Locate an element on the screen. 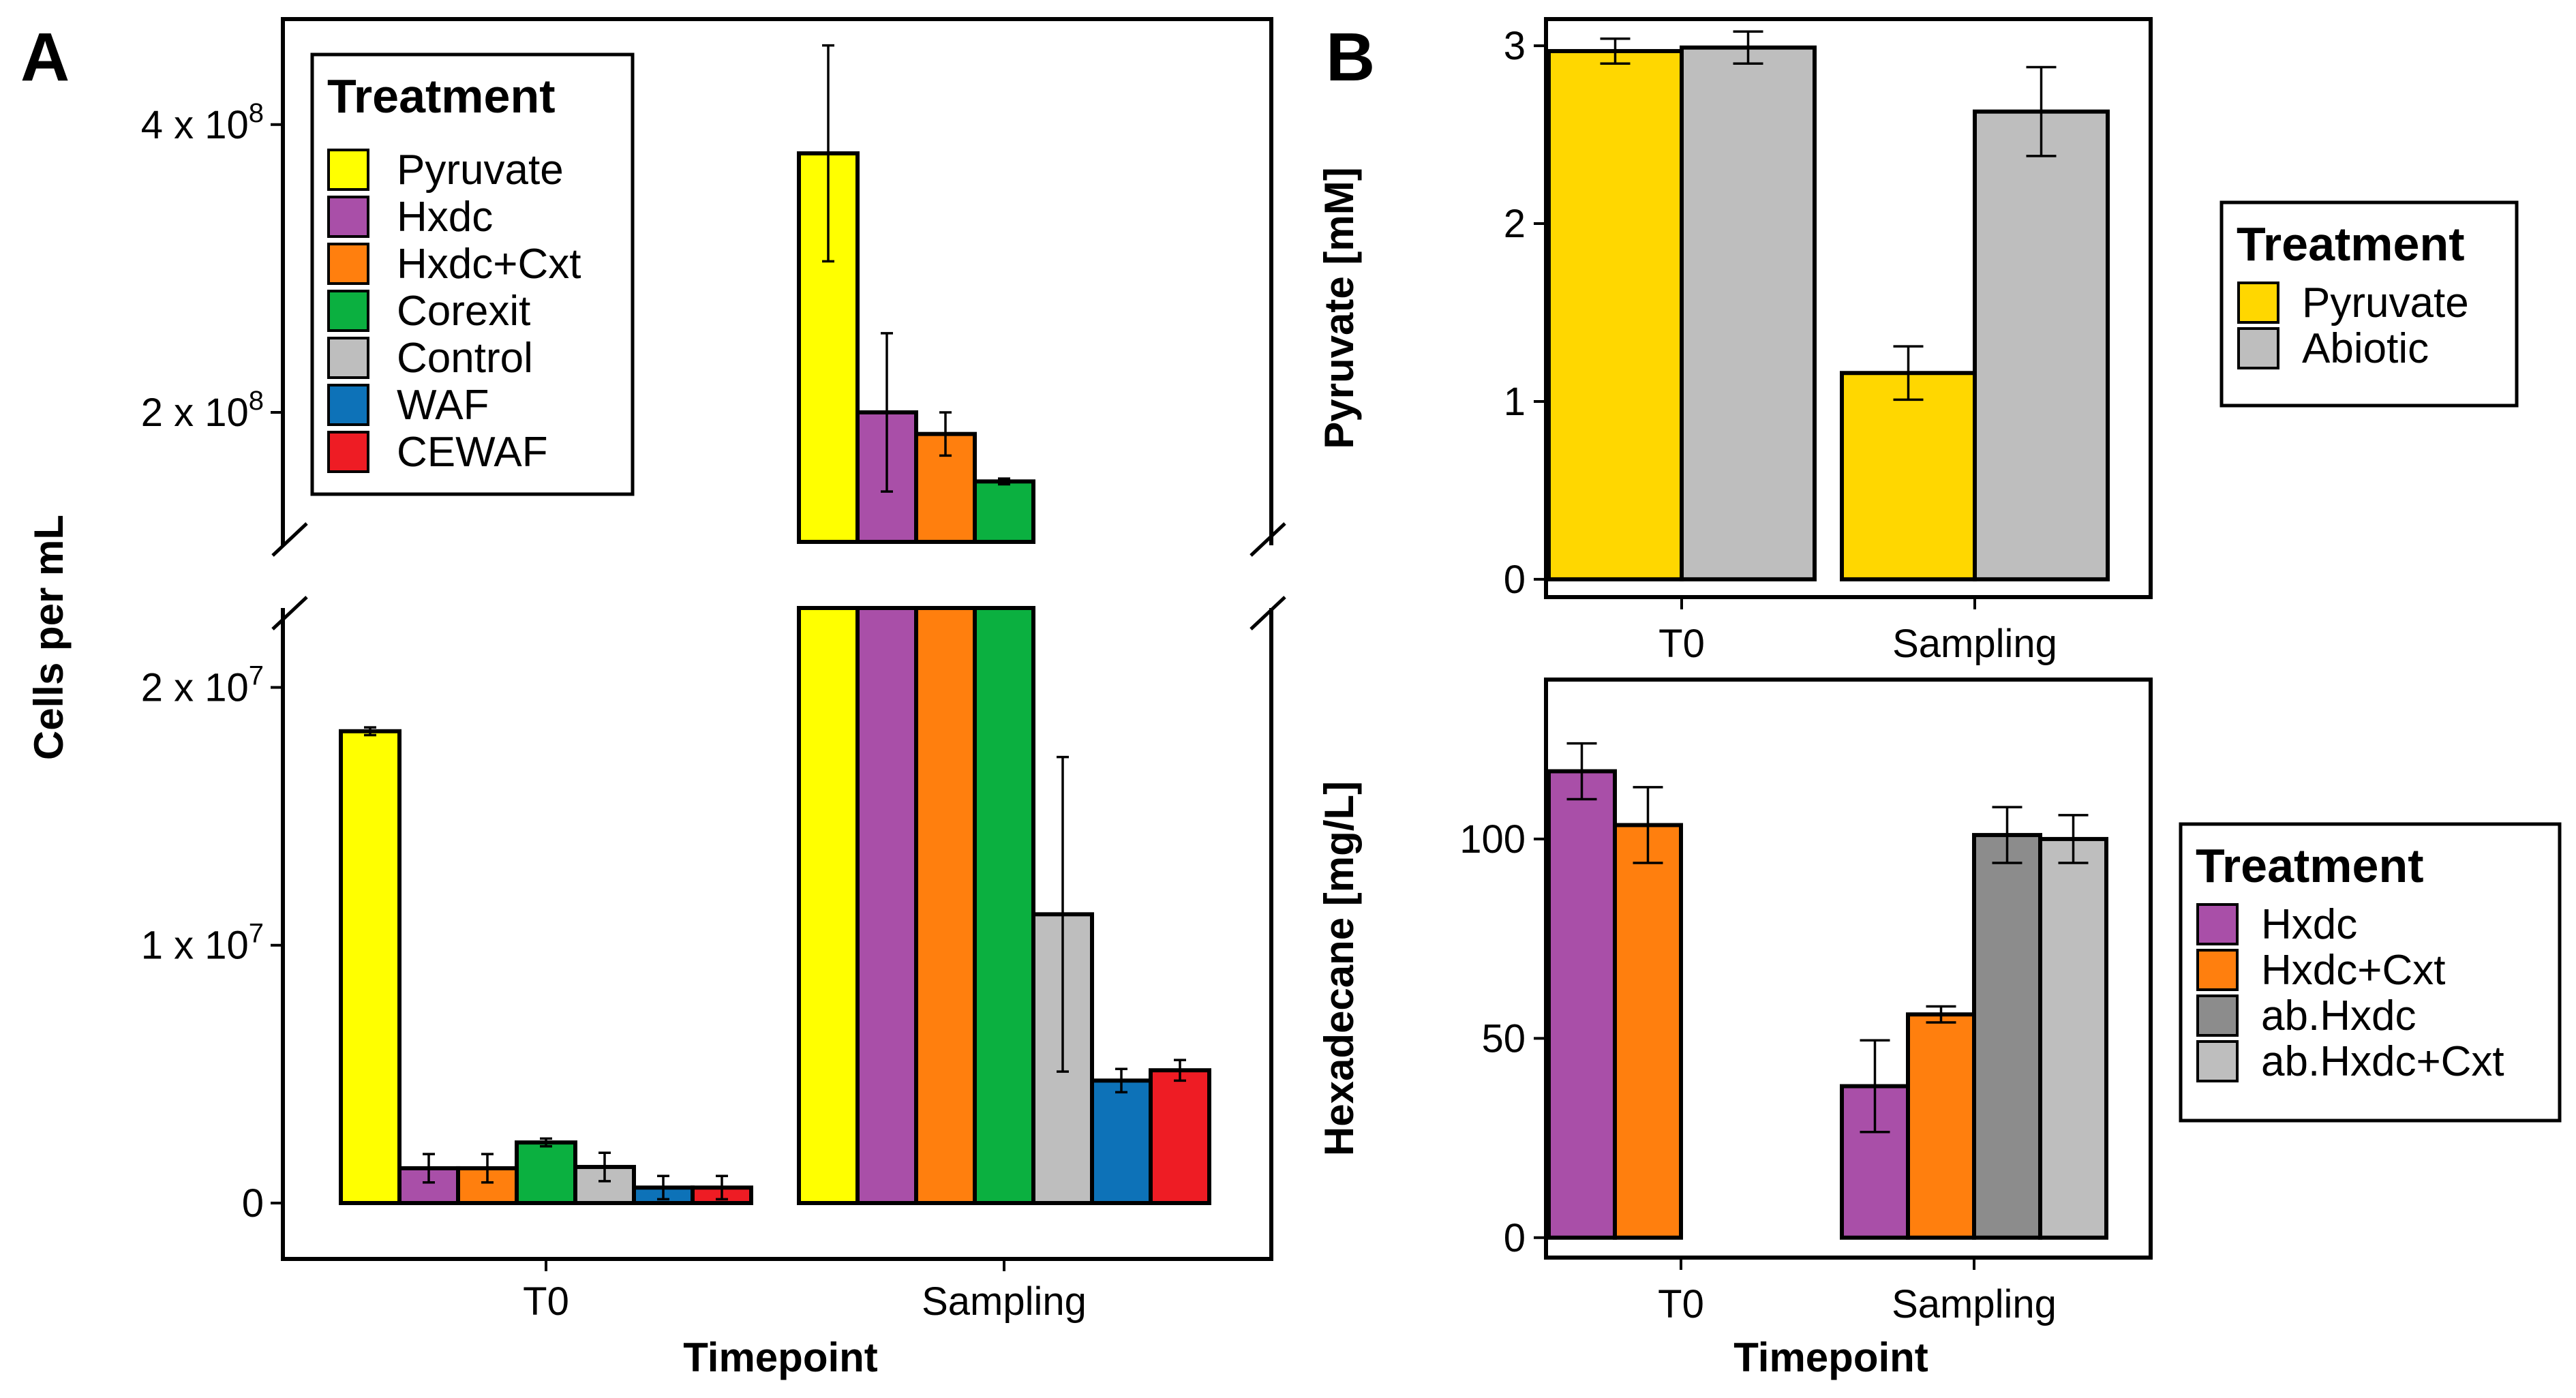 The height and width of the screenshot is (1398, 2576). bar-corexit-sampling-lower is located at coordinates (1004, 905).